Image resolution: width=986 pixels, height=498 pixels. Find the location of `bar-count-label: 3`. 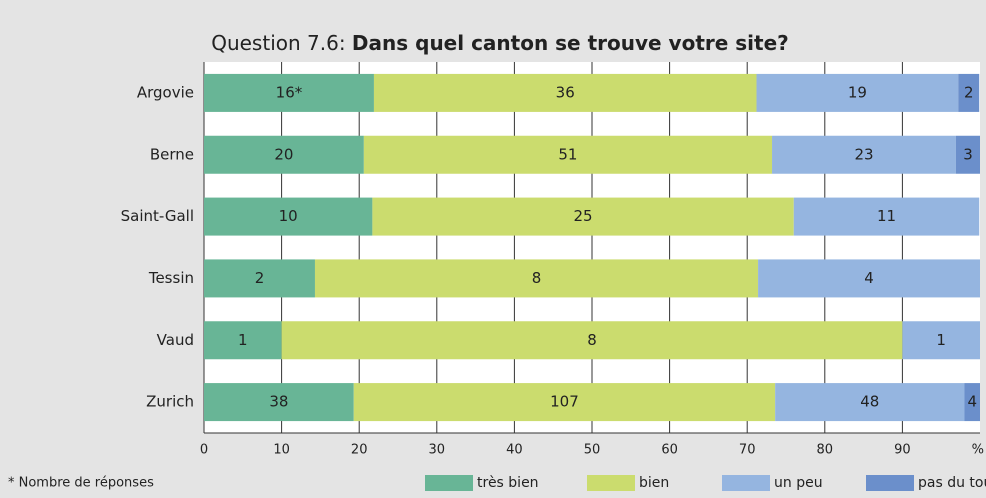

bar-count-label: 3 is located at coordinates (968, 154).